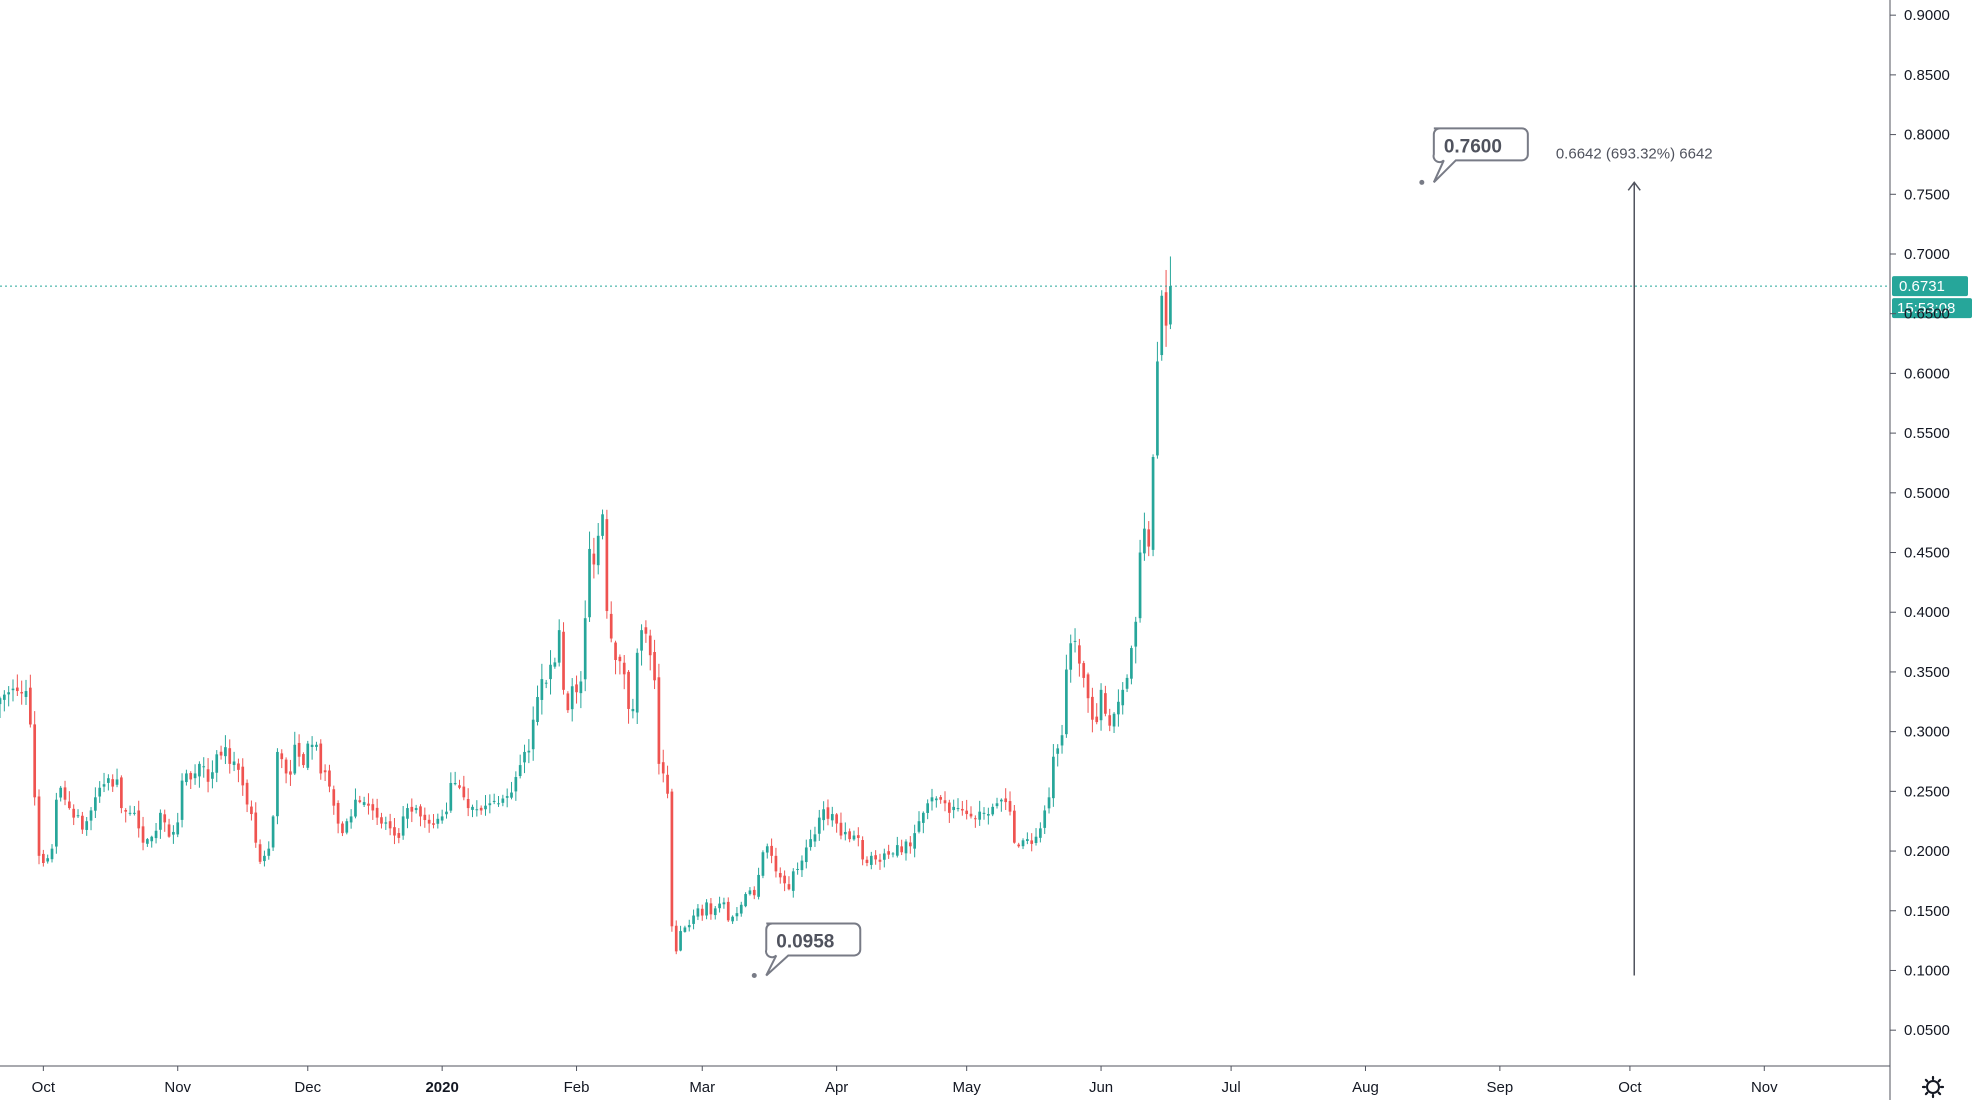 The image size is (1973, 1100). I want to click on price-tick-label: 0.3500, so click(1927, 672).